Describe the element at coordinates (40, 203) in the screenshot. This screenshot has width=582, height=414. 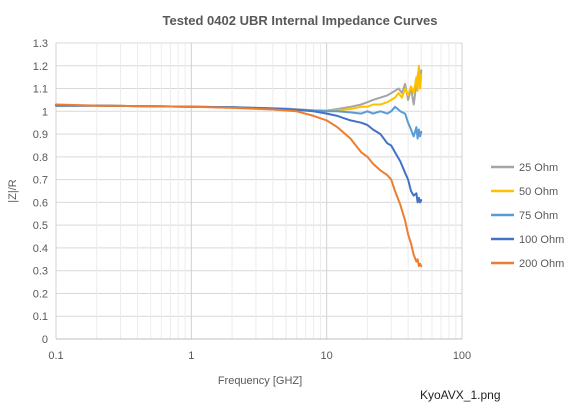
I see `y-tick-label: 0.6` at that location.